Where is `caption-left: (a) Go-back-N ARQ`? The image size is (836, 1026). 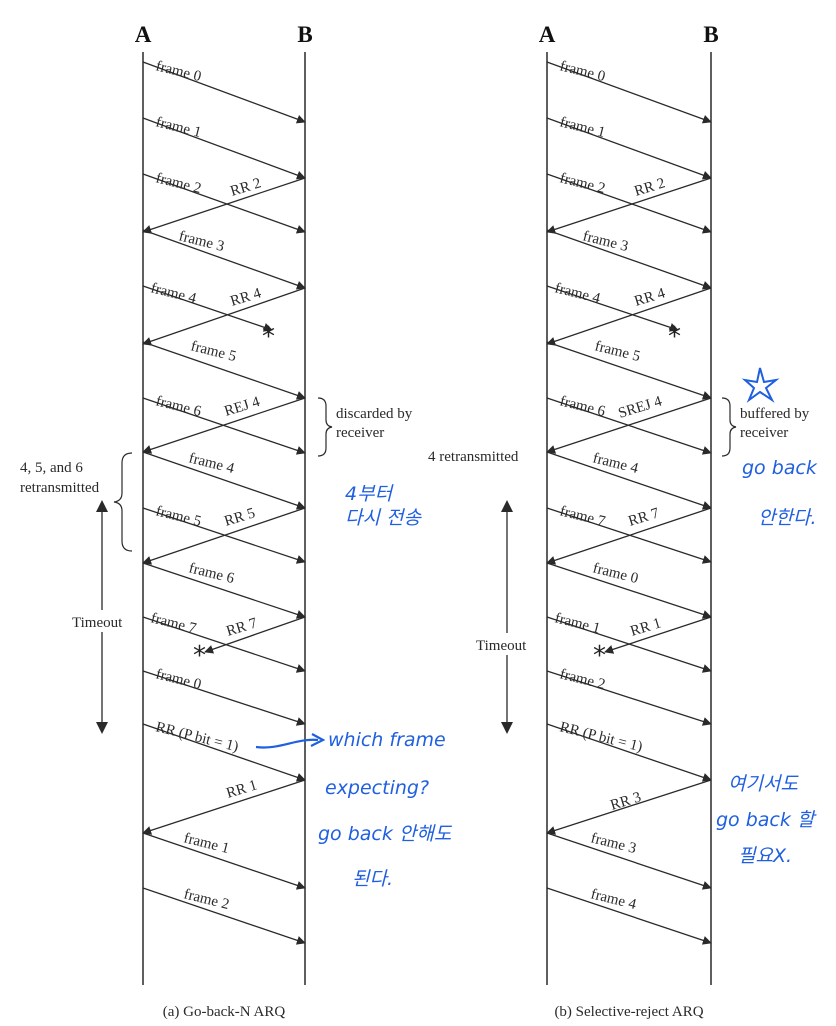 caption-left: (a) Go-back-N ARQ is located at coordinates (224, 1012).